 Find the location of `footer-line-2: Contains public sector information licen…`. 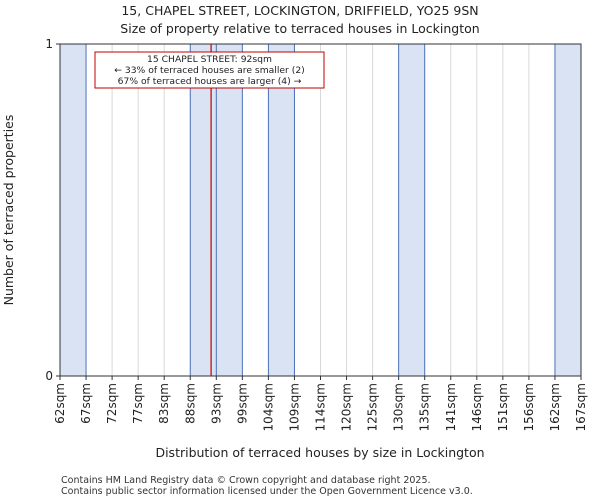

footer-line-2: Contains public sector information licen… is located at coordinates (267, 491).